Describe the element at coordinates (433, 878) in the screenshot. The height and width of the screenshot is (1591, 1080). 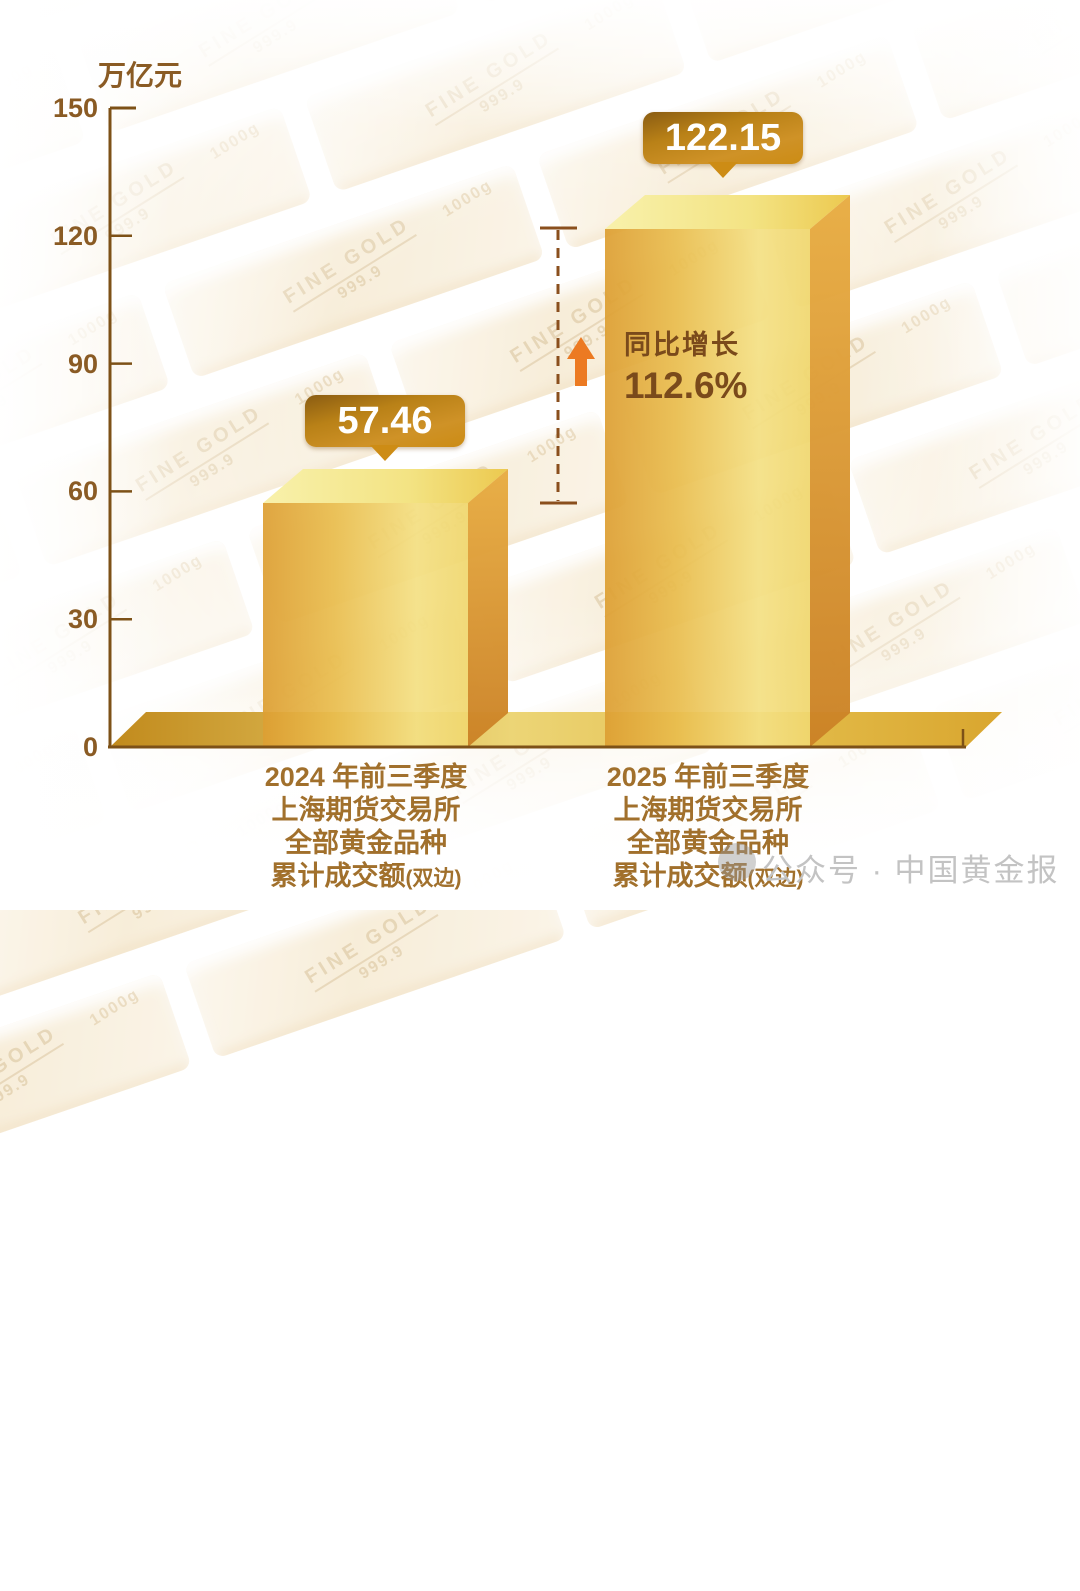
I see `category-2024-line4-suffix: (双边)` at that location.